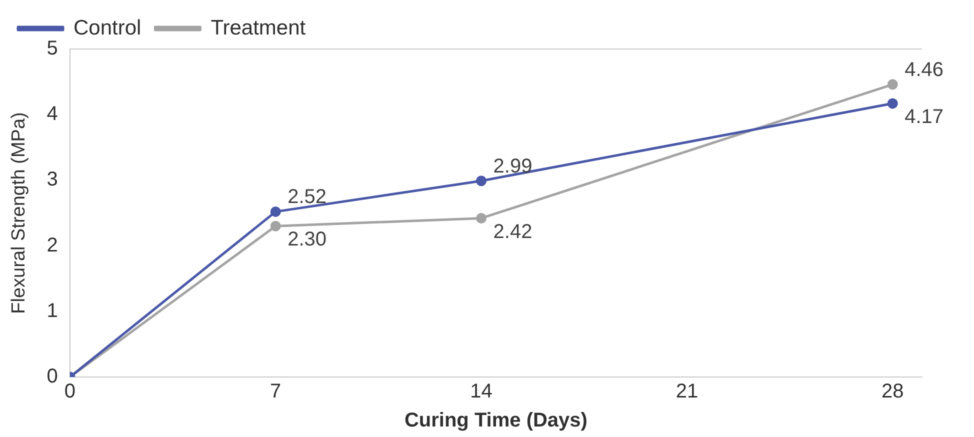 The height and width of the screenshot is (437, 974). Describe the element at coordinates (481, 391) in the screenshot. I see `x-tick-label: 14` at that location.